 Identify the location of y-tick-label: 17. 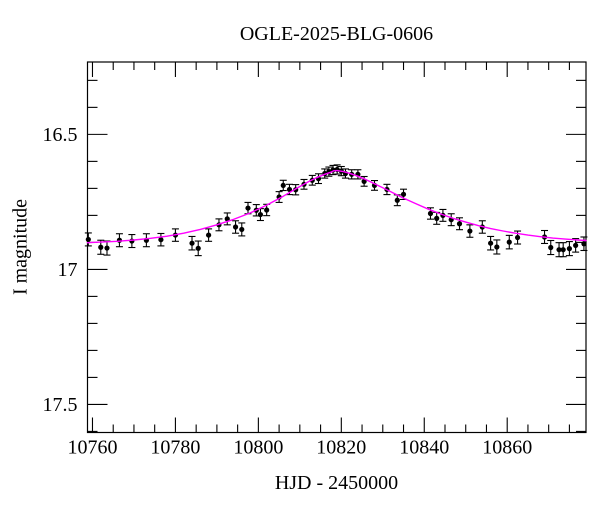
(68, 270).